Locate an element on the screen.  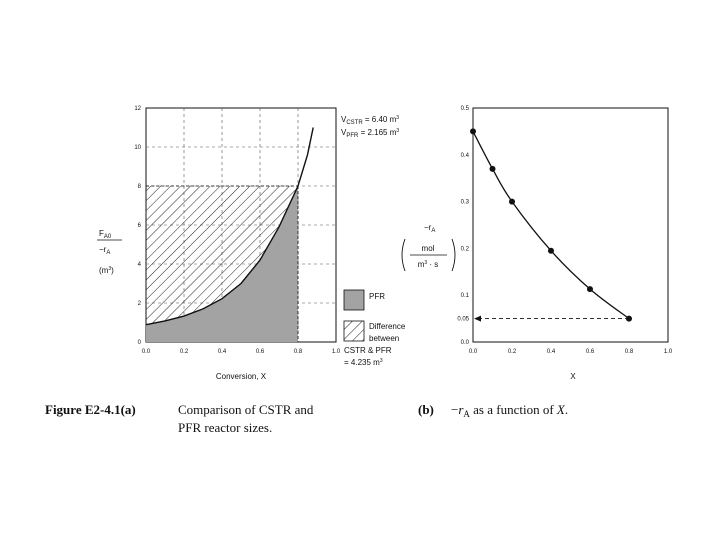
y-tick-label-b-2: 0.1 is located at coordinates (465, 296).